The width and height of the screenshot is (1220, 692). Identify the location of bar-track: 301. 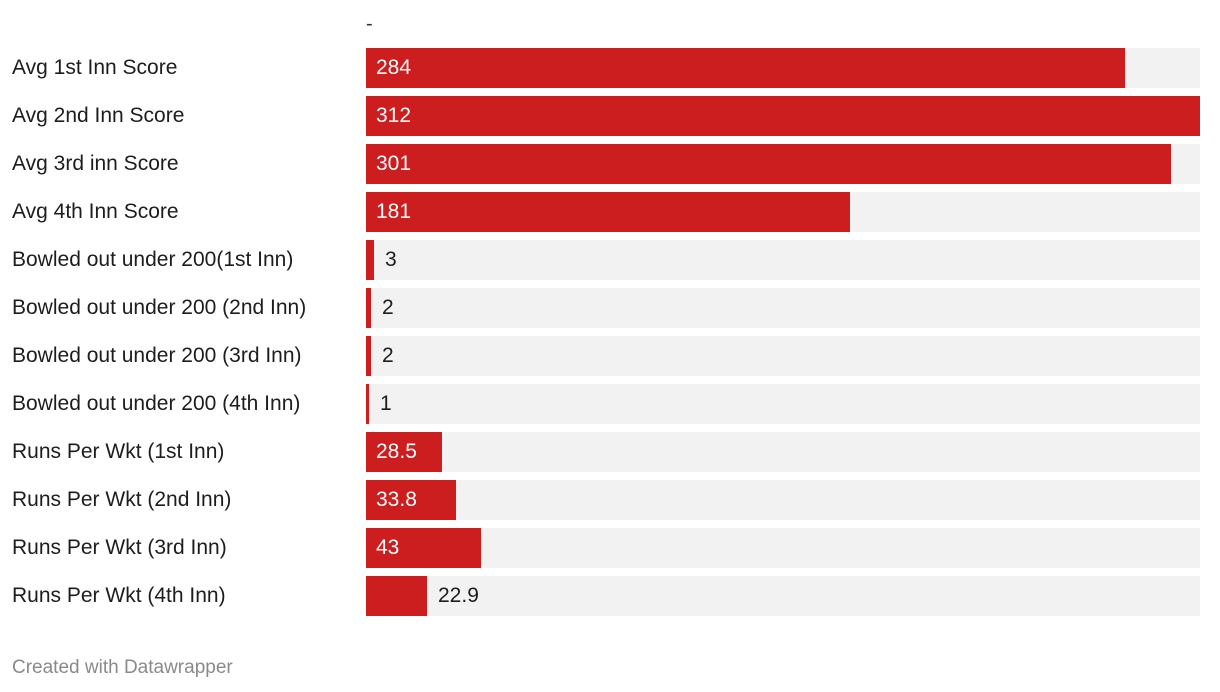
(783, 164).